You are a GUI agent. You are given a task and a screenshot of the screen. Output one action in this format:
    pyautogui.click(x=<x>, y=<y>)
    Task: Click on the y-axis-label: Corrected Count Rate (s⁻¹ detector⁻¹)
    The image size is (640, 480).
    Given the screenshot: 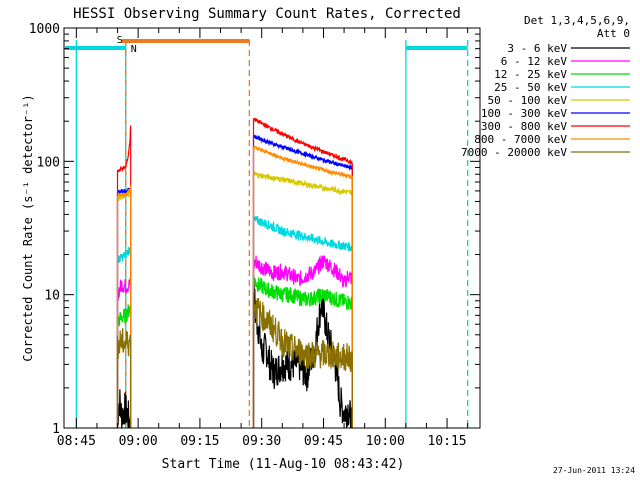 What is the action you would take?
    pyautogui.click(x=28, y=227)
    